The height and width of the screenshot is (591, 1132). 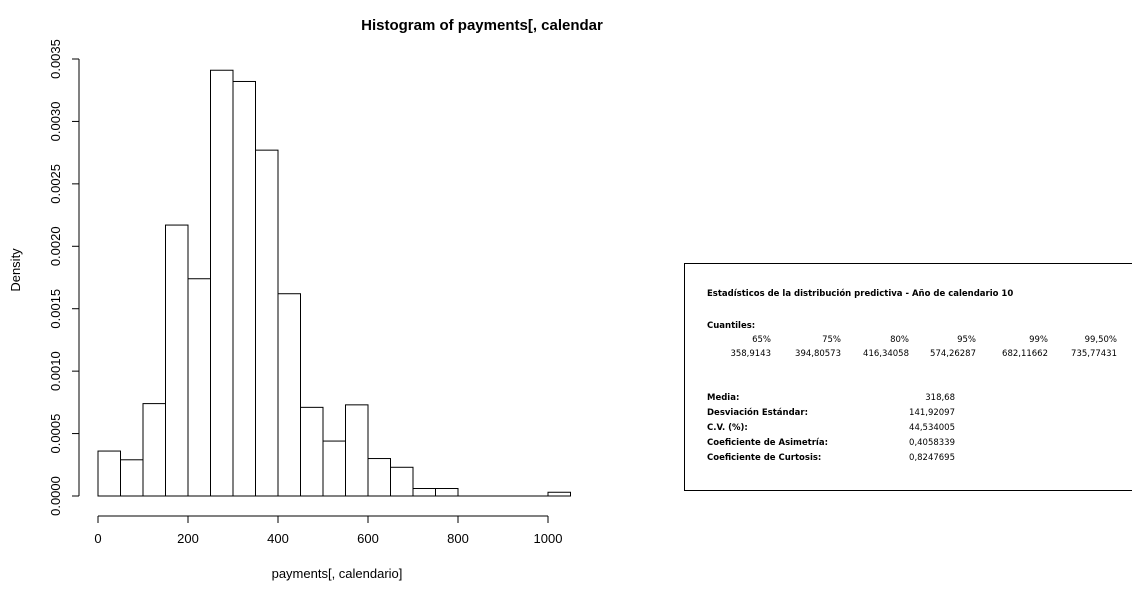 I want to click on x-tick-label: 800, so click(x=458, y=538).